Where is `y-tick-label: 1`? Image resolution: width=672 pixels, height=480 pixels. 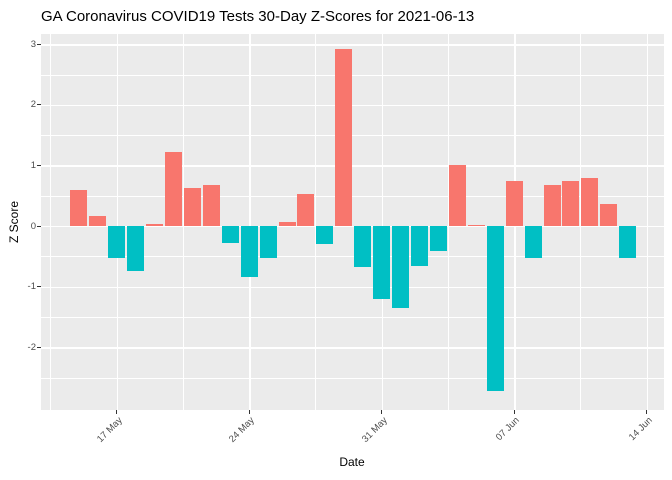 y-tick-label: 1 is located at coordinates (33, 165).